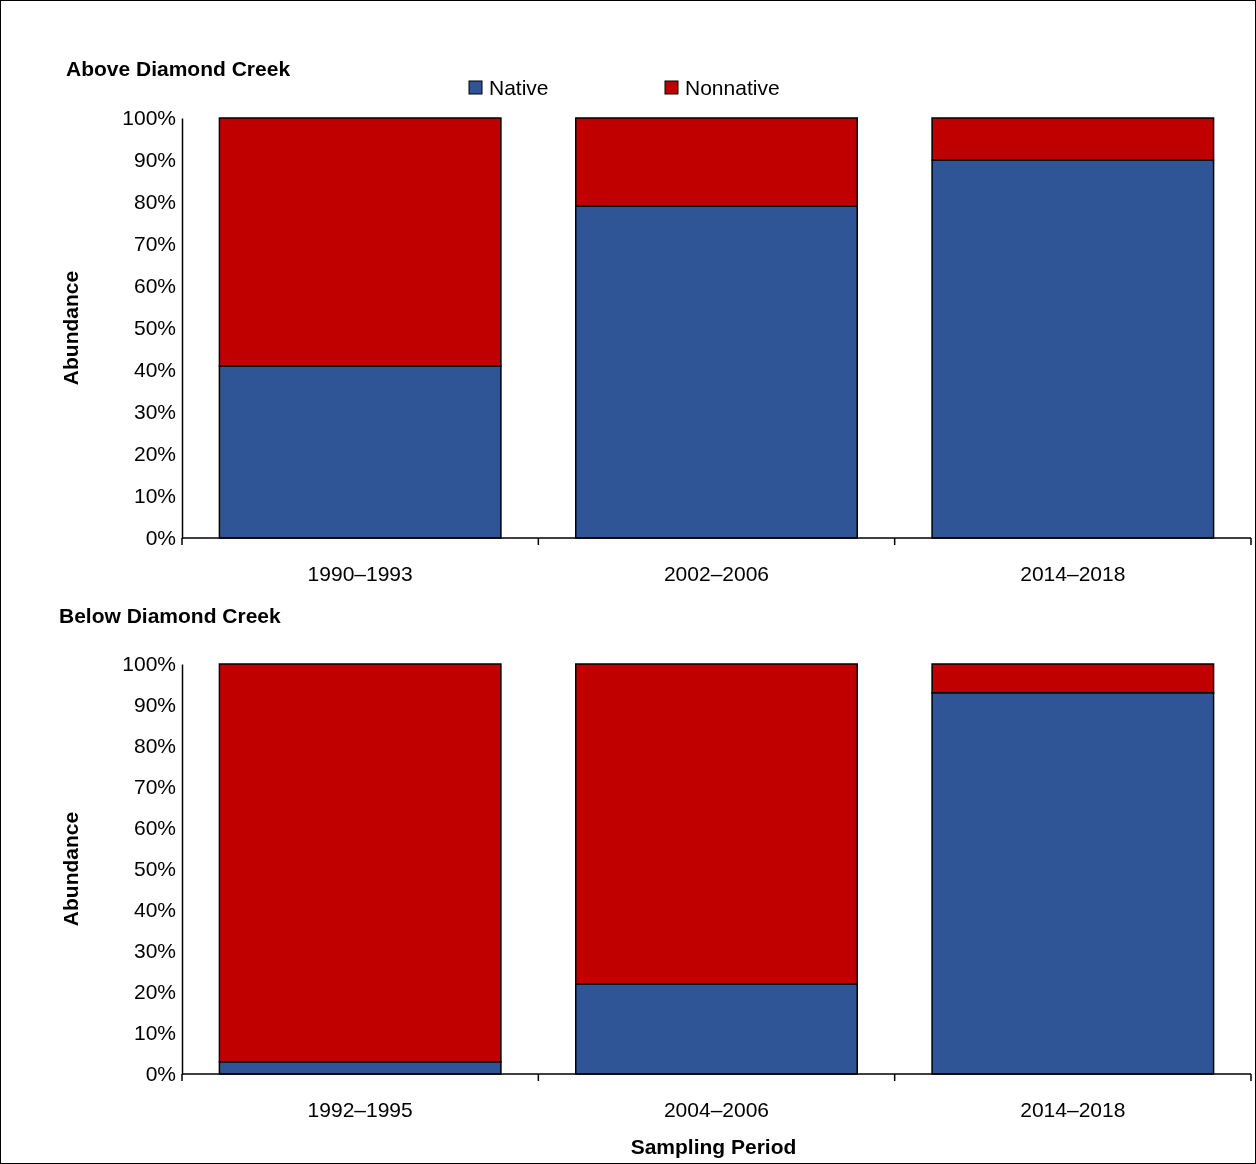 This screenshot has height=1164, width=1256. Describe the element at coordinates (732, 87) in the screenshot. I see `legend-label: Nonnative` at that location.